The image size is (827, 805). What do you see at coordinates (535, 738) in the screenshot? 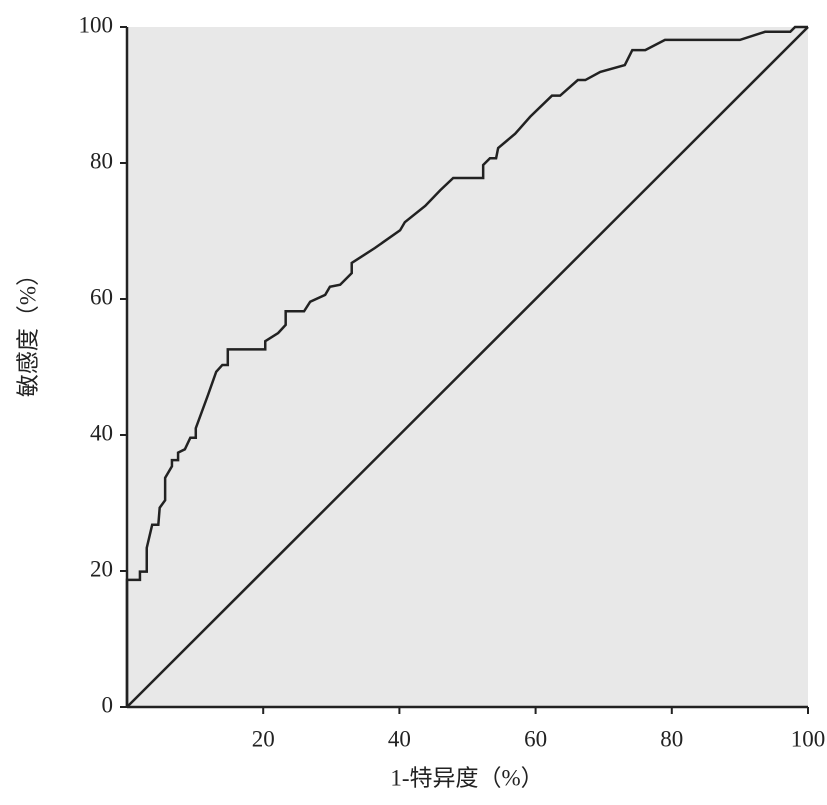
I see `x-tick-label: 60` at bounding box center [535, 738].